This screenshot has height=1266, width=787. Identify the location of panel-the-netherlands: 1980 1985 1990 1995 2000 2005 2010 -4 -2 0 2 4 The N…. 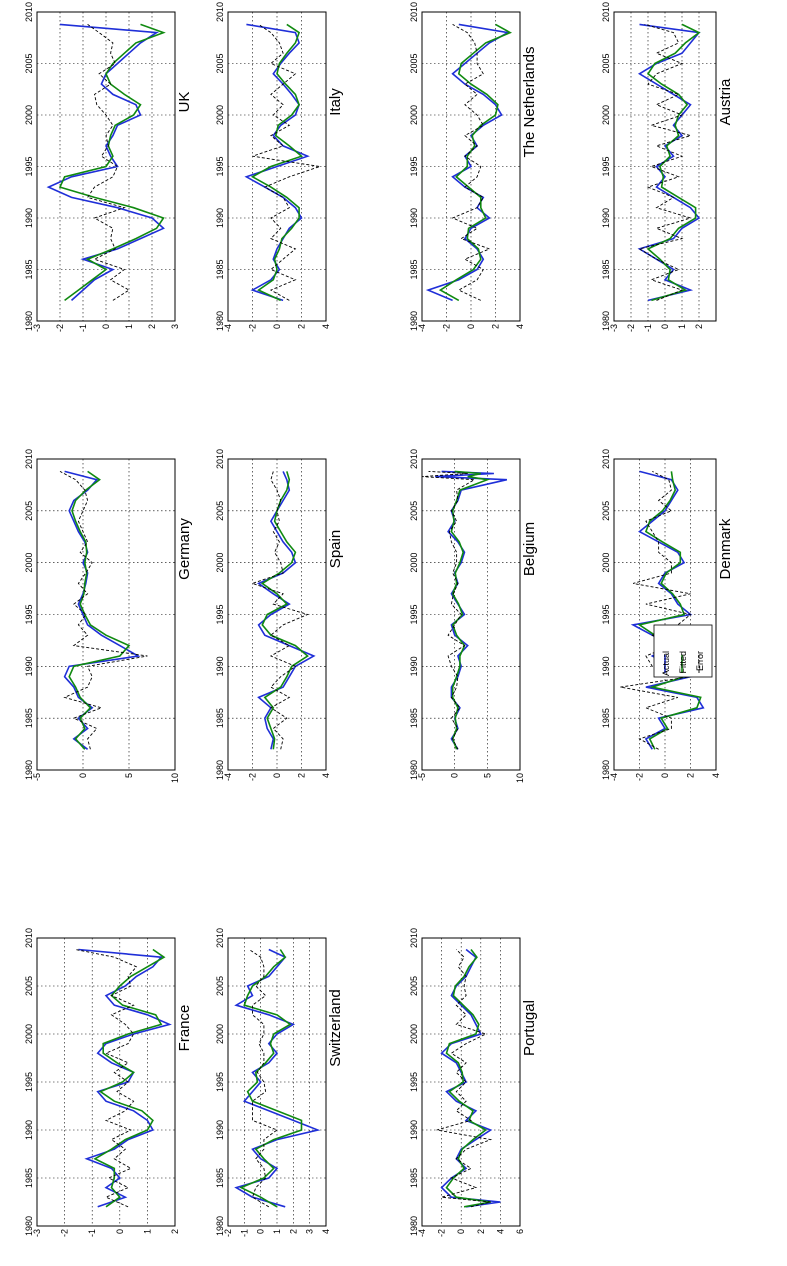
(473, 167).